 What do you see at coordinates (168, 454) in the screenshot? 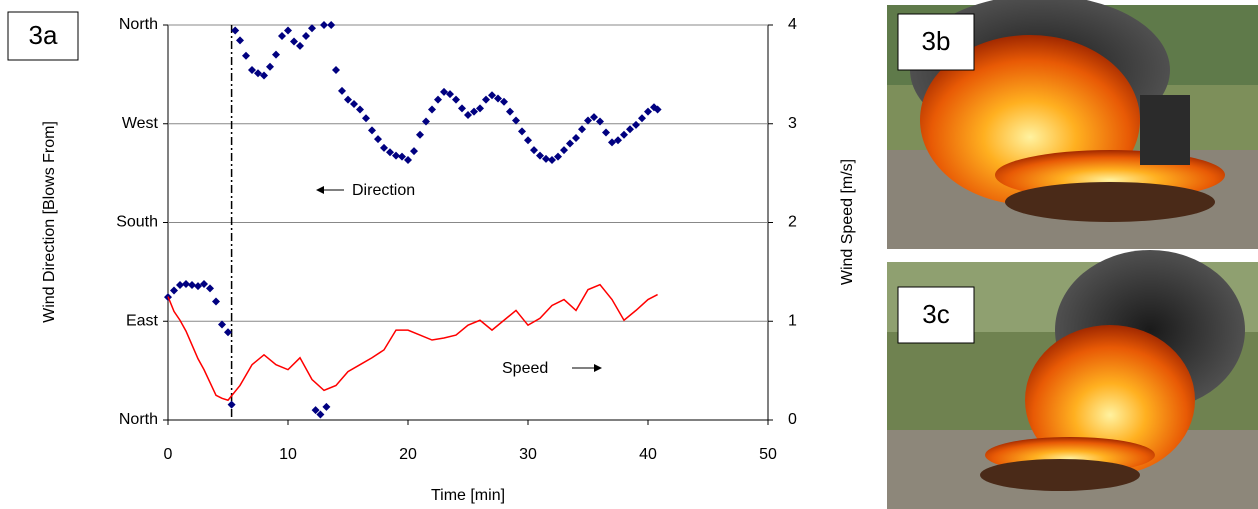
I see `x-tick-label: 0` at bounding box center [168, 454].